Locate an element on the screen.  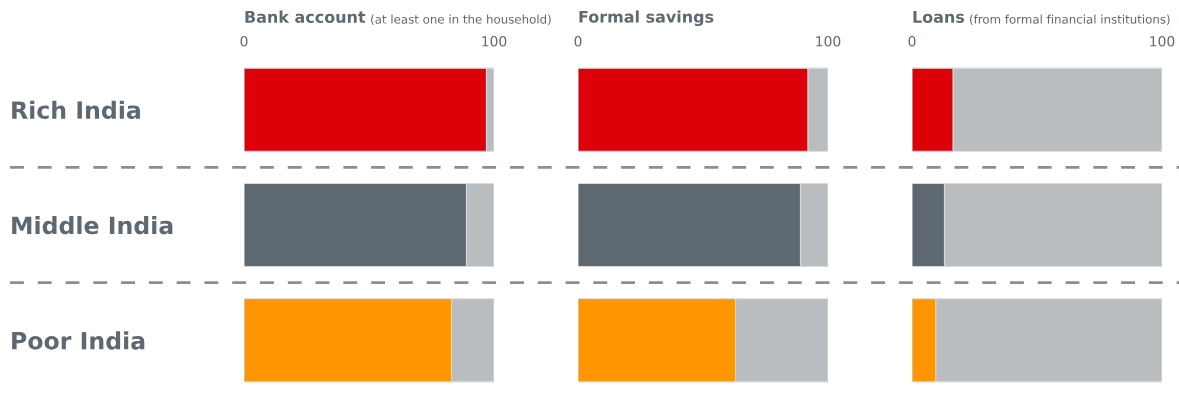
chart-subtitle: (at least one in the household) is located at coordinates (461, 20).